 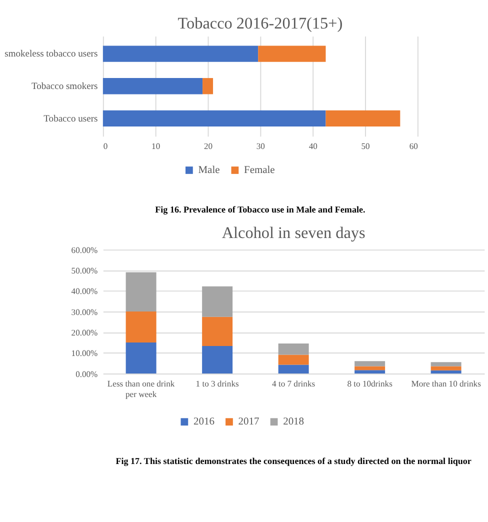 I want to click on caption: Fig 17. This statistic demonstrates the consequences of a study directed on the normal liquor, so click(x=294, y=461).